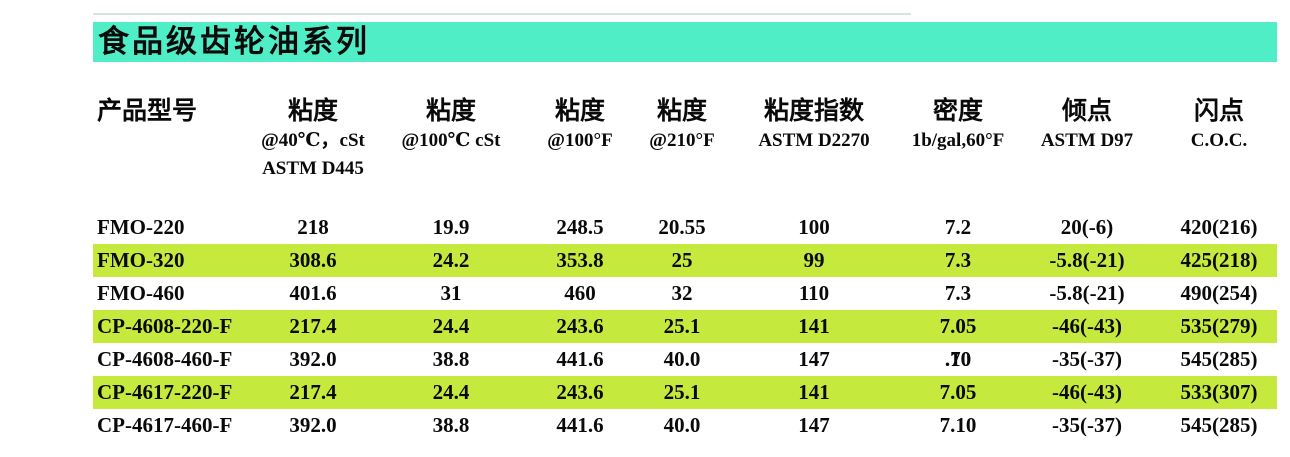 This screenshot has width=1290, height=457. Describe the element at coordinates (147, 111) in the screenshot. I see `column-header-zh-0: 产品型号` at that location.